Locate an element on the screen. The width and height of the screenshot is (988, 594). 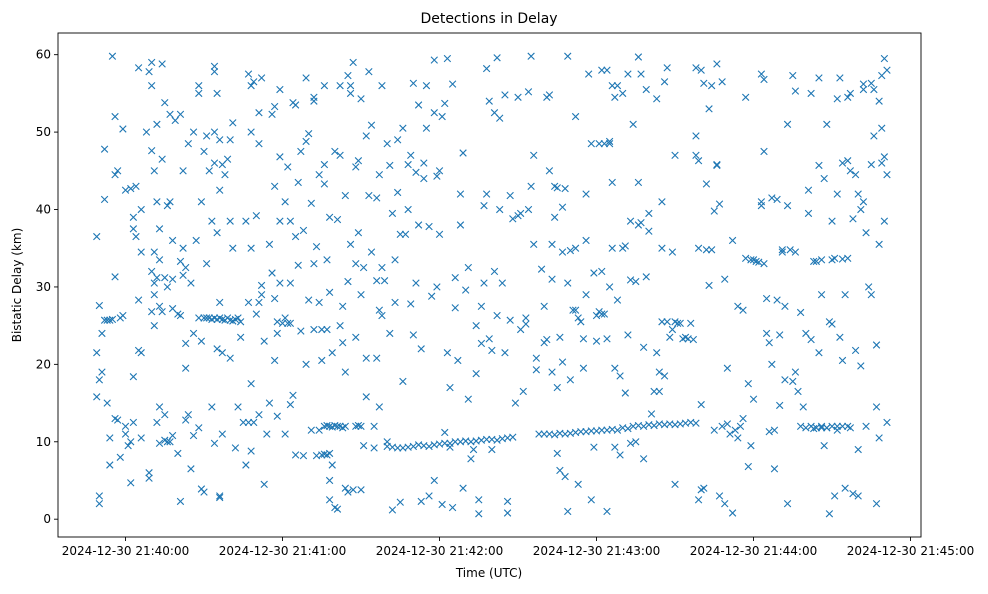
x-tick-label: 2024-12-30 21:40:00 is located at coordinates (125, 551).